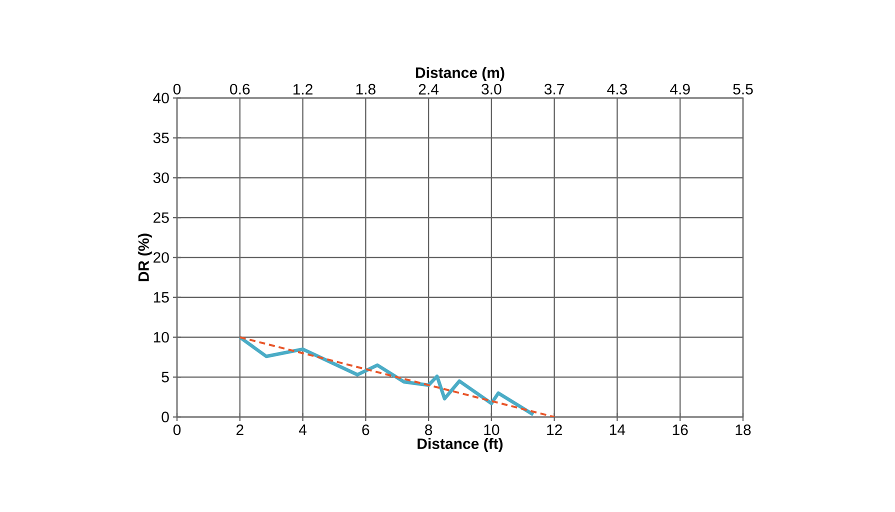 The width and height of the screenshot is (895, 512). I want to click on x-tick-label: 4, so click(302, 429).